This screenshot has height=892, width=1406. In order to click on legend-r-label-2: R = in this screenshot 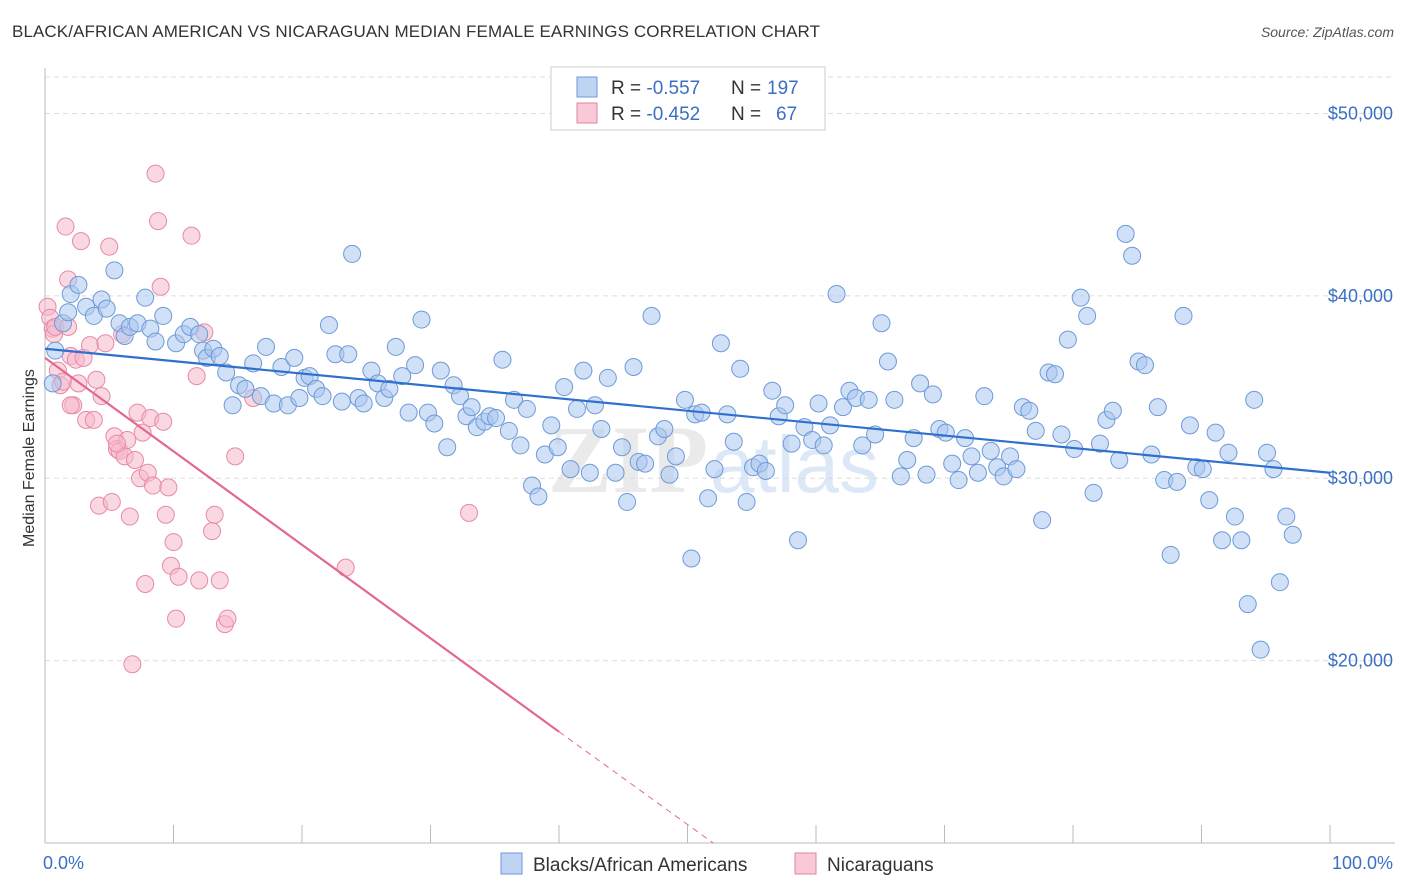, I will do `click(628, 114)`.